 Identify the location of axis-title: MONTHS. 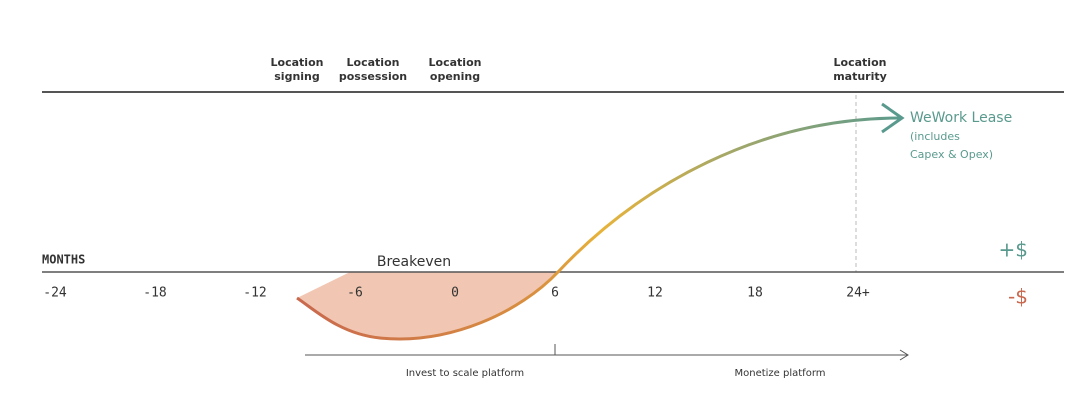
(63, 260).